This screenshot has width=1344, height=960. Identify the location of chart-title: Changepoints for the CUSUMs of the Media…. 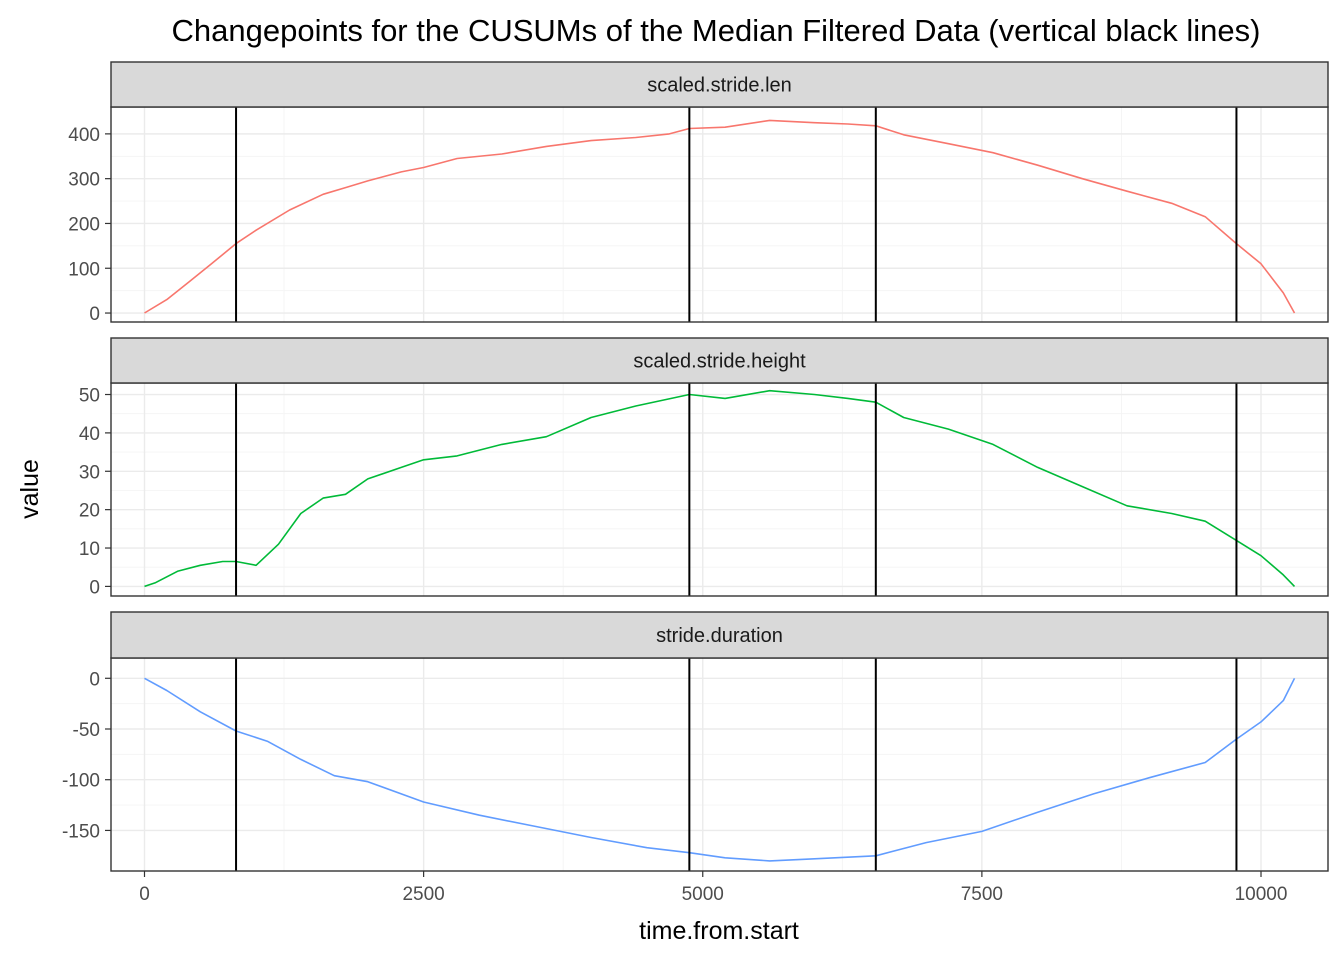
(716, 30).